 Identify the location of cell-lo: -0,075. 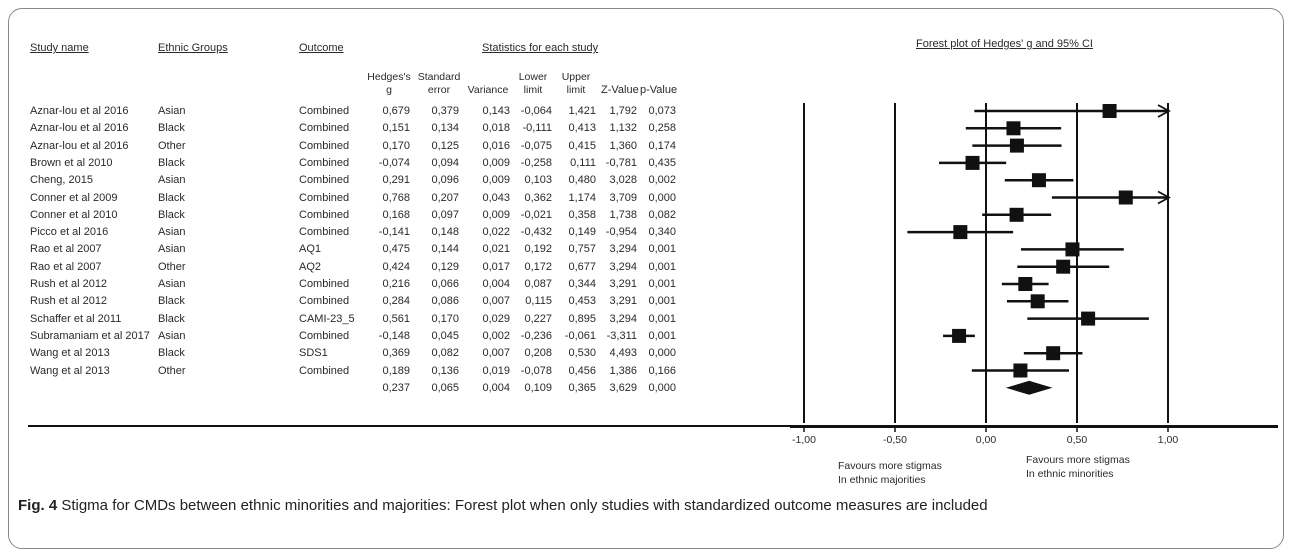
(536, 145).